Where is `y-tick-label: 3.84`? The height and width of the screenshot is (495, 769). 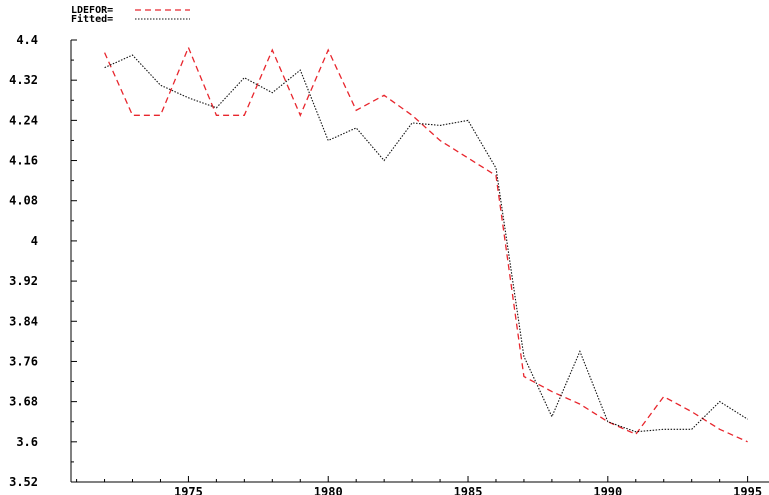 y-tick-label: 3.84 is located at coordinates (23, 321).